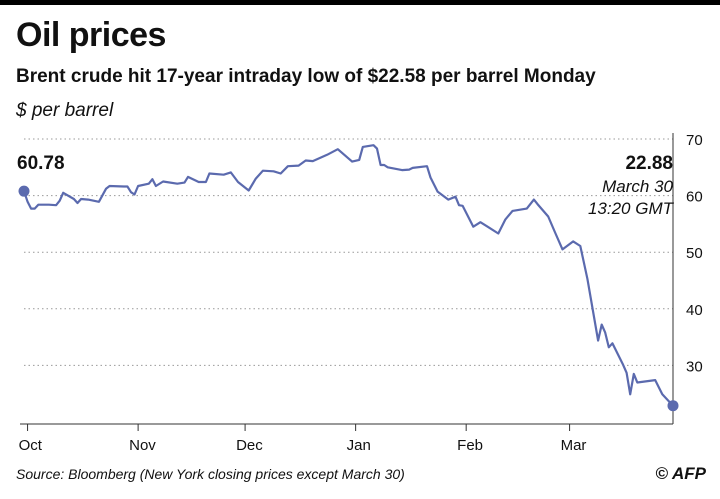 This screenshot has height=499, width=720. What do you see at coordinates (249, 445) in the screenshot?
I see `x-tick-label-dec: Dec` at bounding box center [249, 445].